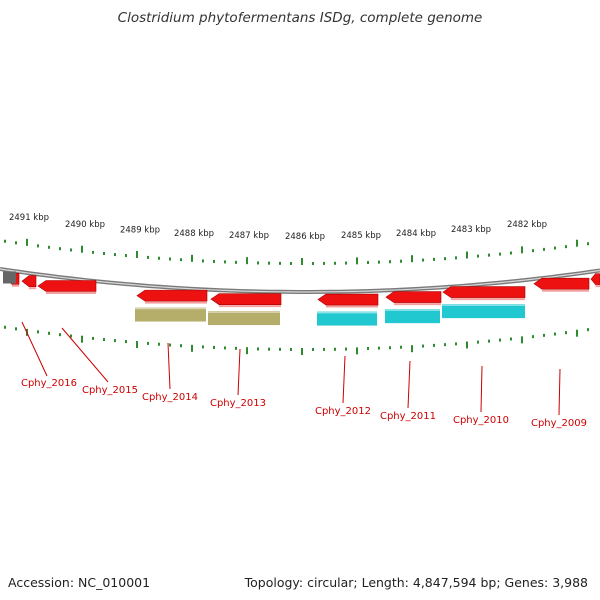 This screenshot has height=600, width=600. Describe the element at coordinates (85, 225) in the screenshot. I see `scale-label: 2490 kbp` at that location.